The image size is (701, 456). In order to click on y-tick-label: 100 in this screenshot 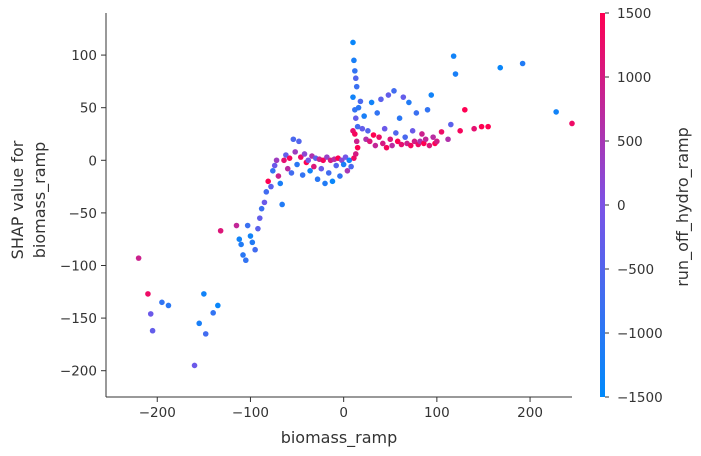, I will do `click(84, 56)`.